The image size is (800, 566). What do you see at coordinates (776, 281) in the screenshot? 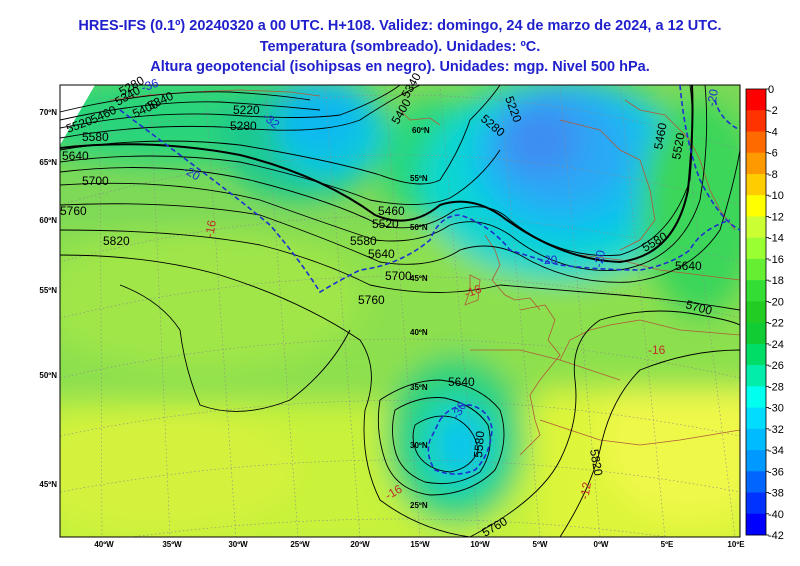
I see `colorbar-label: -18` at bounding box center [776, 281].